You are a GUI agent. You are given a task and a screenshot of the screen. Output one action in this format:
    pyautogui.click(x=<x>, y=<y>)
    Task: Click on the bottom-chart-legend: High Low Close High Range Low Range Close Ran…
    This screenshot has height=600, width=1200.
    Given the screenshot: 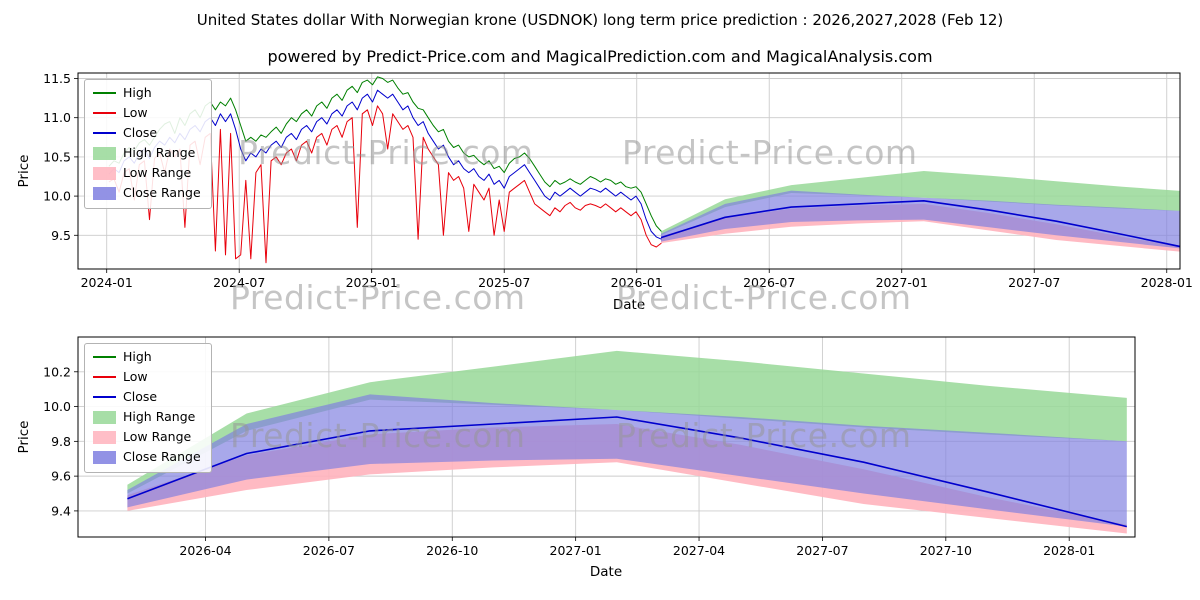 What is the action you would take?
    pyautogui.click(x=148, y=408)
    